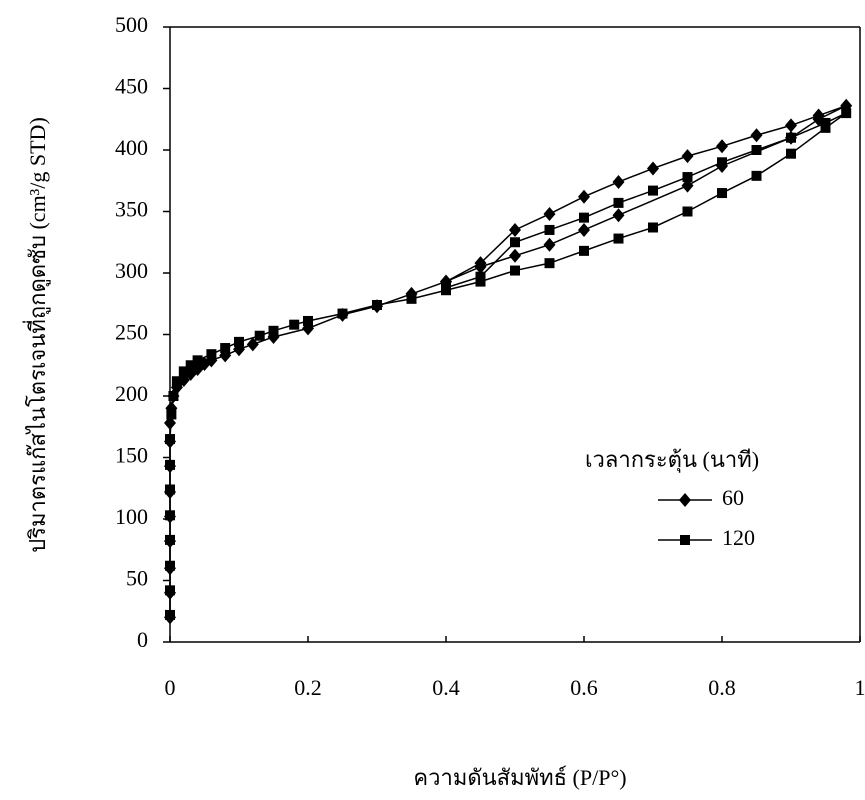 Image resolution: width=865 pixels, height=800 pixels. What do you see at coordinates (860, 687) in the screenshot?
I see `x-tick-label: 1` at bounding box center [860, 687].